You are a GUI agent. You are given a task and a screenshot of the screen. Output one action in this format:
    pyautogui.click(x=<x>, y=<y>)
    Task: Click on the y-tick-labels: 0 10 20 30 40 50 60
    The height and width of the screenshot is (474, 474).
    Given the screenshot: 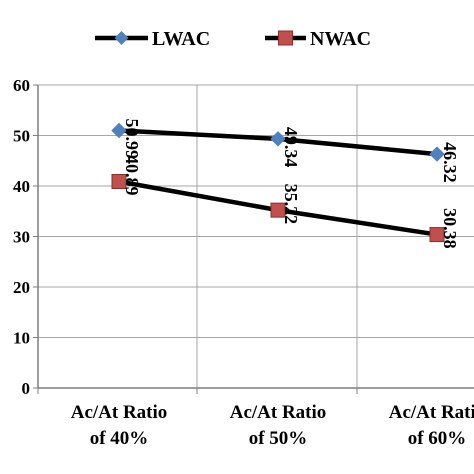 What is the action you would take?
    pyautogui.click(x=21, y=237)
    